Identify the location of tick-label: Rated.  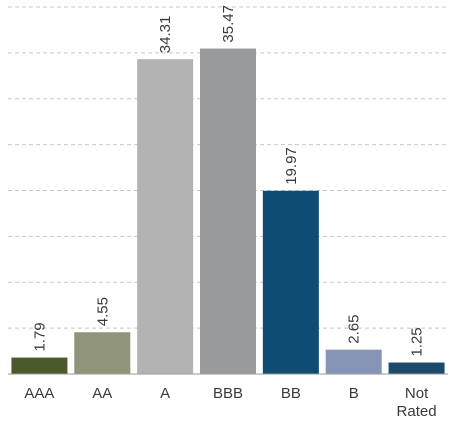
(417, 411).